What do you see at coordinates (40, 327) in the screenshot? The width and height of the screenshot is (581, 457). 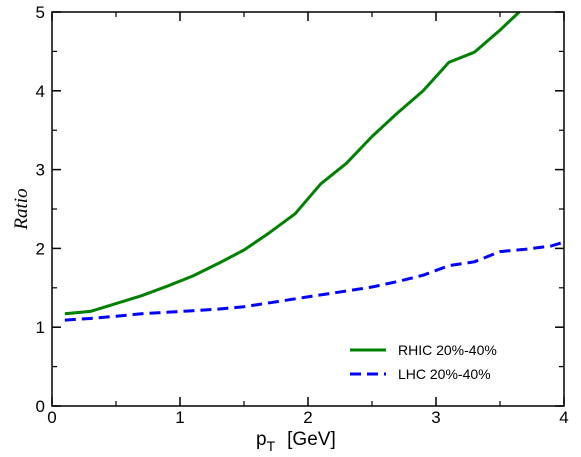 I see `y-tick-label: 1` at bounding box center [40, 327].